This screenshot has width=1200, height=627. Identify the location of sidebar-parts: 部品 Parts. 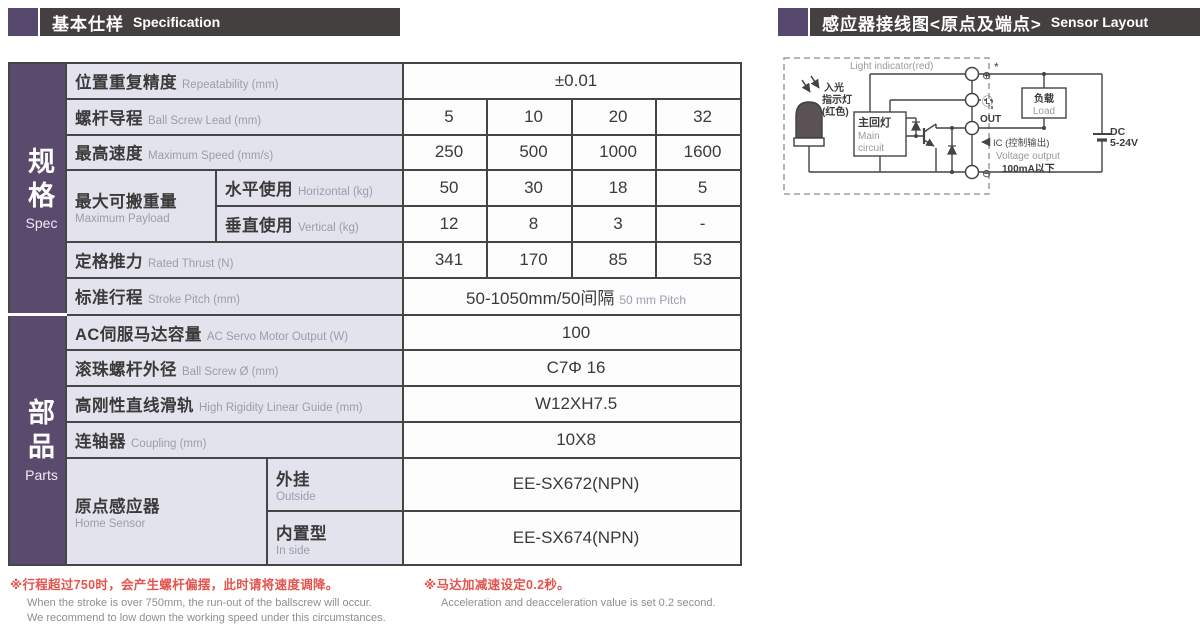
(37, 440).